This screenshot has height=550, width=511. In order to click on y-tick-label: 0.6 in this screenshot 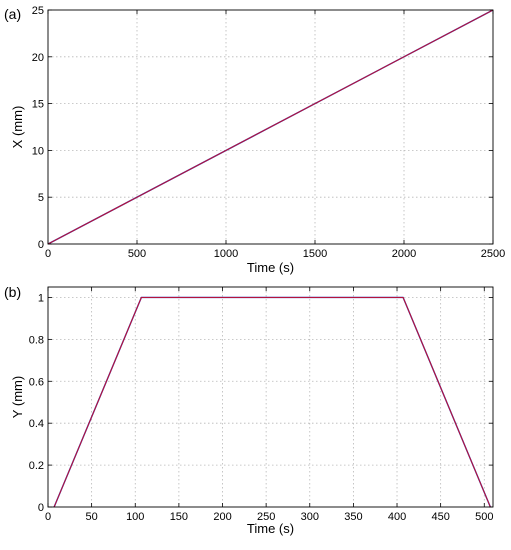, I will do `click(36, 382)`.